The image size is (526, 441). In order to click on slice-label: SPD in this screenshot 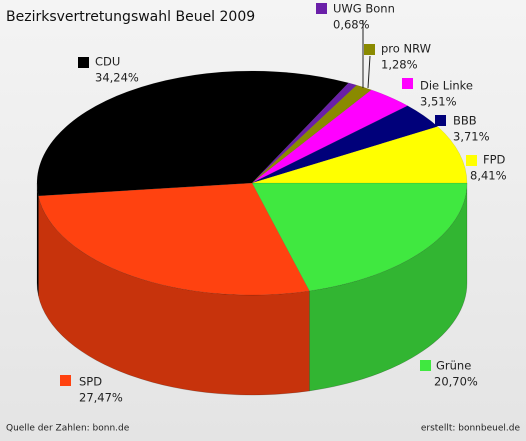, I will do `click(90, 382)`.